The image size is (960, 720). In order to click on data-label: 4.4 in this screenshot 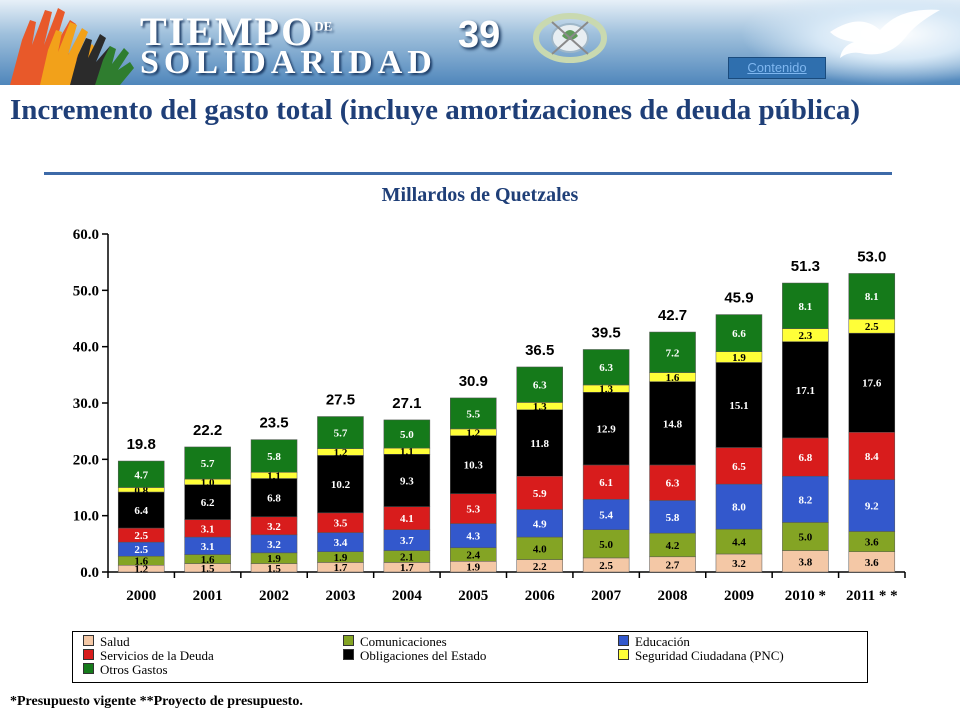, I will do `click(739, 543)`.